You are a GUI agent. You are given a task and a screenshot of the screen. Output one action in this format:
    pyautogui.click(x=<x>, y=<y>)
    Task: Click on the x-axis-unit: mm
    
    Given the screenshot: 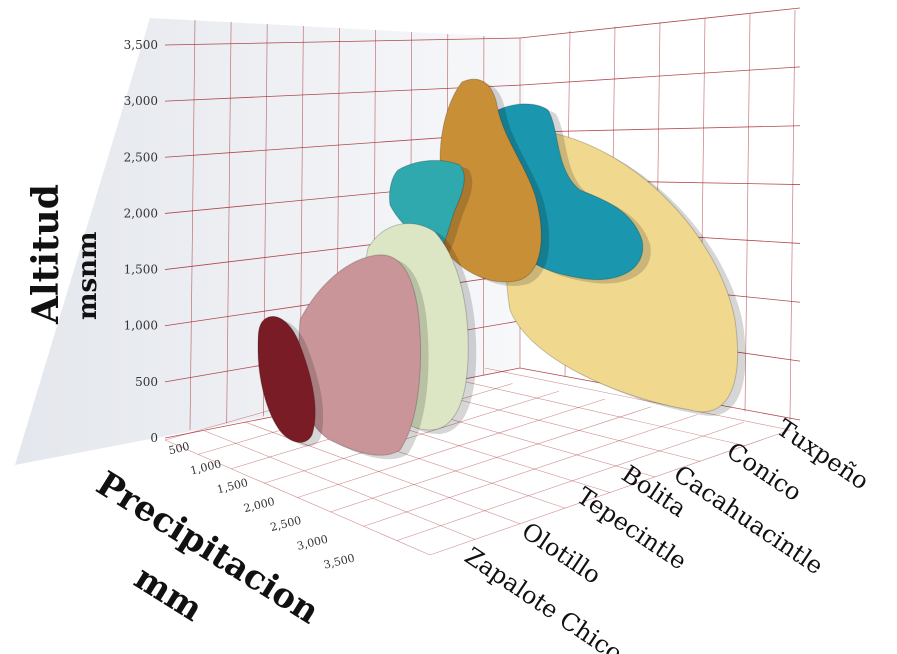 What is the action you would take?
    pyautogui.click(x=168, y=594)
    